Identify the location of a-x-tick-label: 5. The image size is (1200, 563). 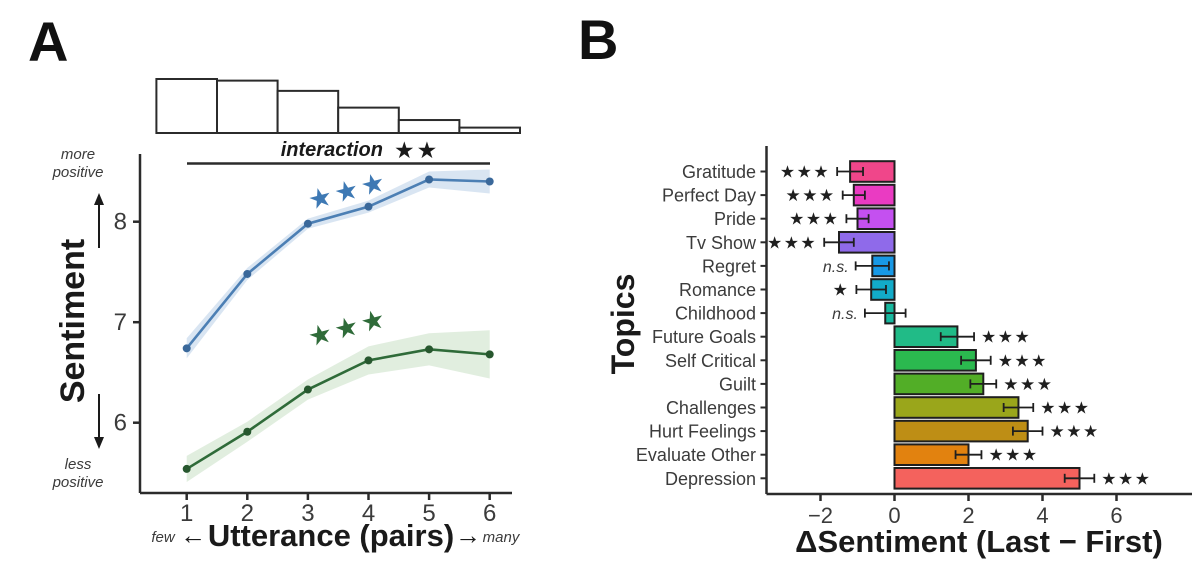
(428, 513).